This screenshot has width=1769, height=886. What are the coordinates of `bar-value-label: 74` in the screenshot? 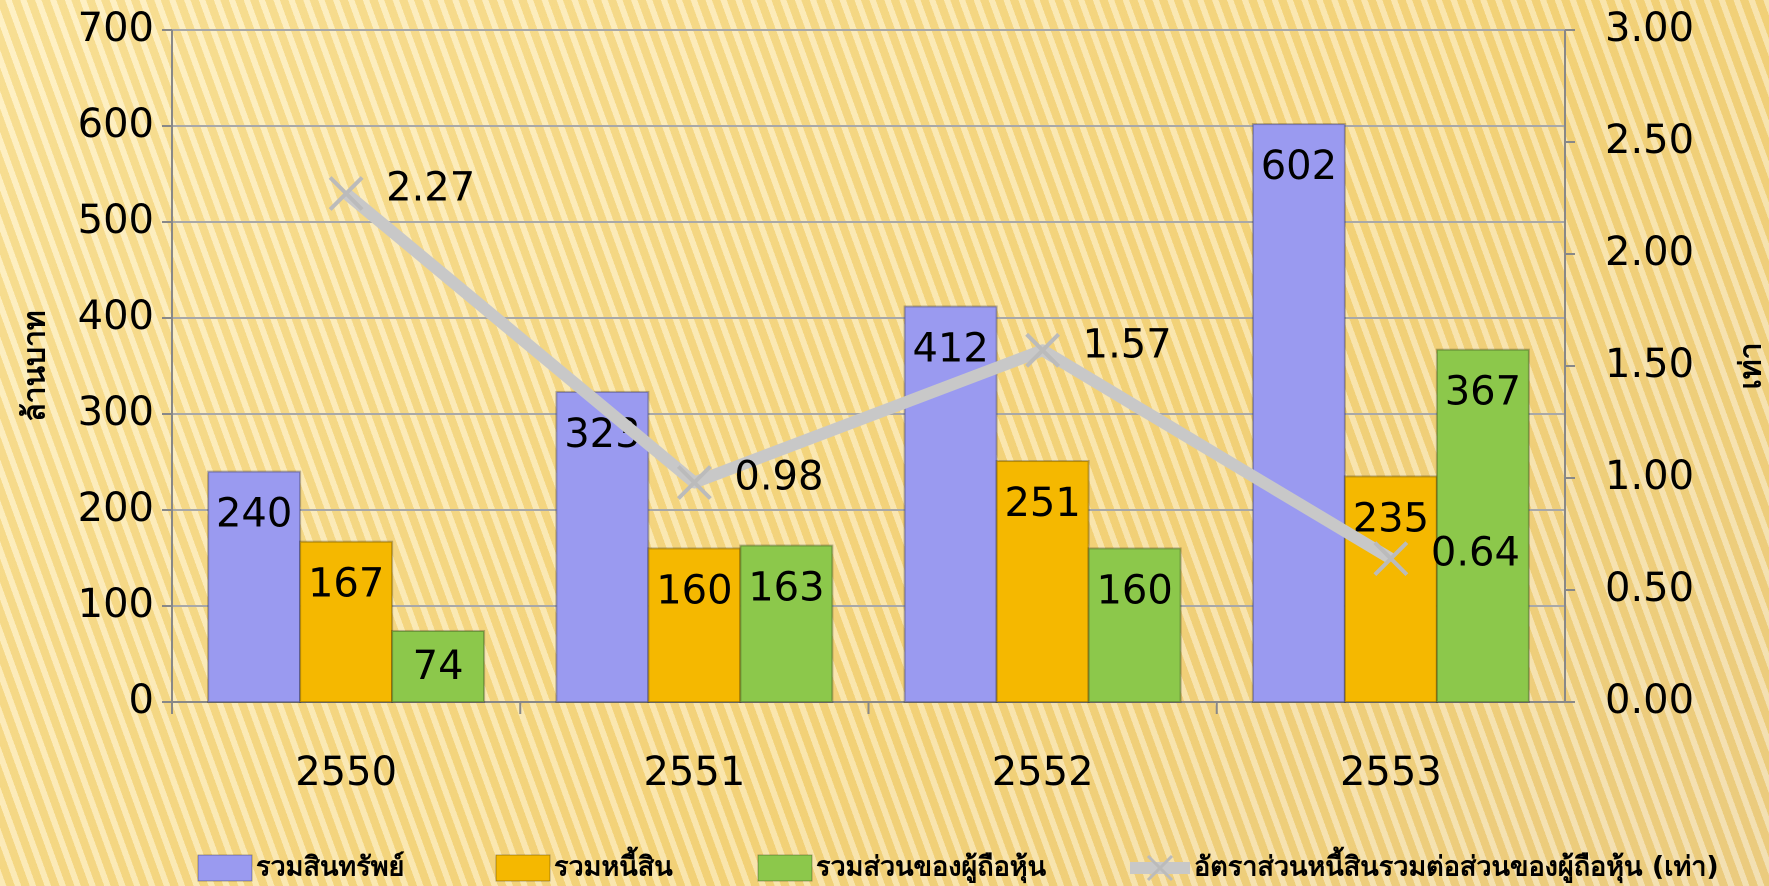 It's located at (438, 666).